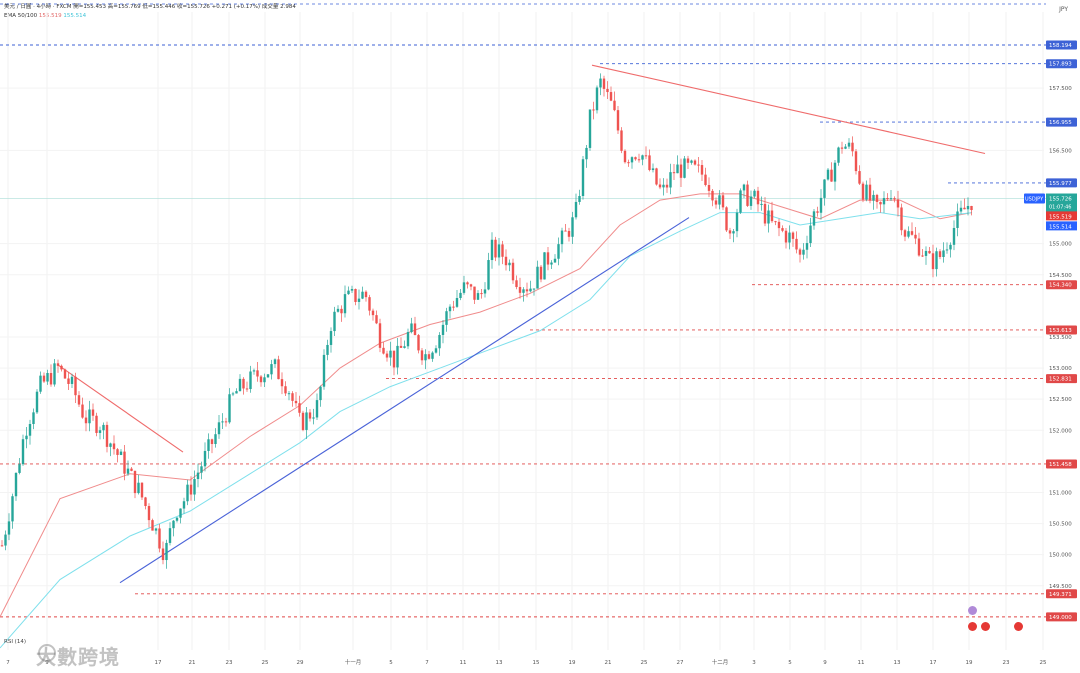 Image resolution: width=1080 pixels, height=673 pixels. I want to click on ema-slow-badge, so click(1061, 226).